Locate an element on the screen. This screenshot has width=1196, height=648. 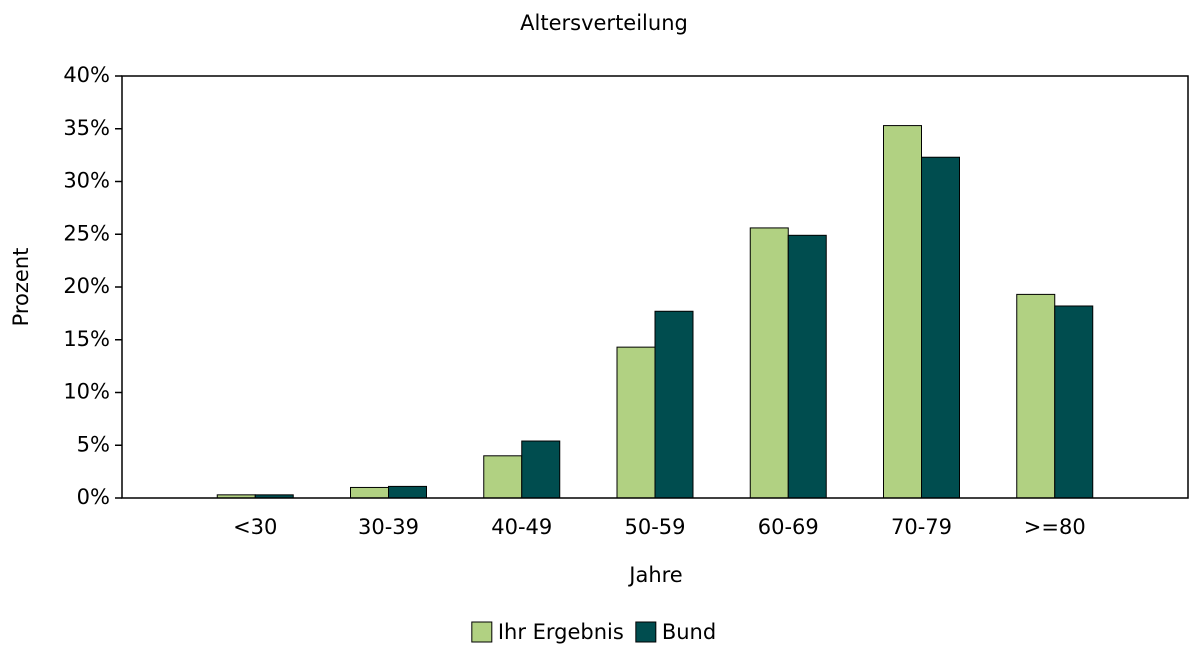
y-tick-label: 35% is located at coordinates (86, 128).